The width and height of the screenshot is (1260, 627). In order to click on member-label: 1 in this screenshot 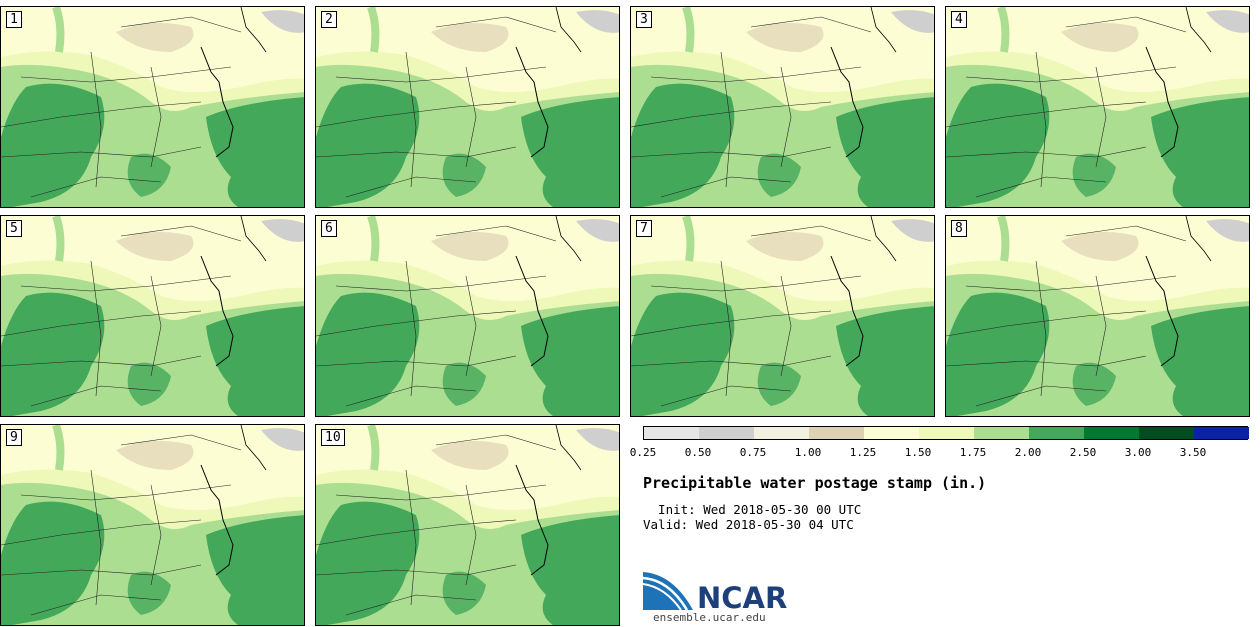, I will do `click(14, 19)`.